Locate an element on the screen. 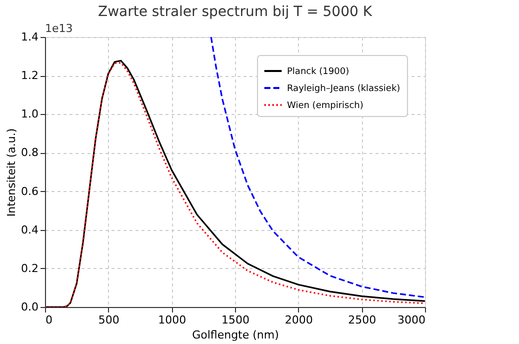  x-tick-label: 2500 is located at coordinates (362, 320).